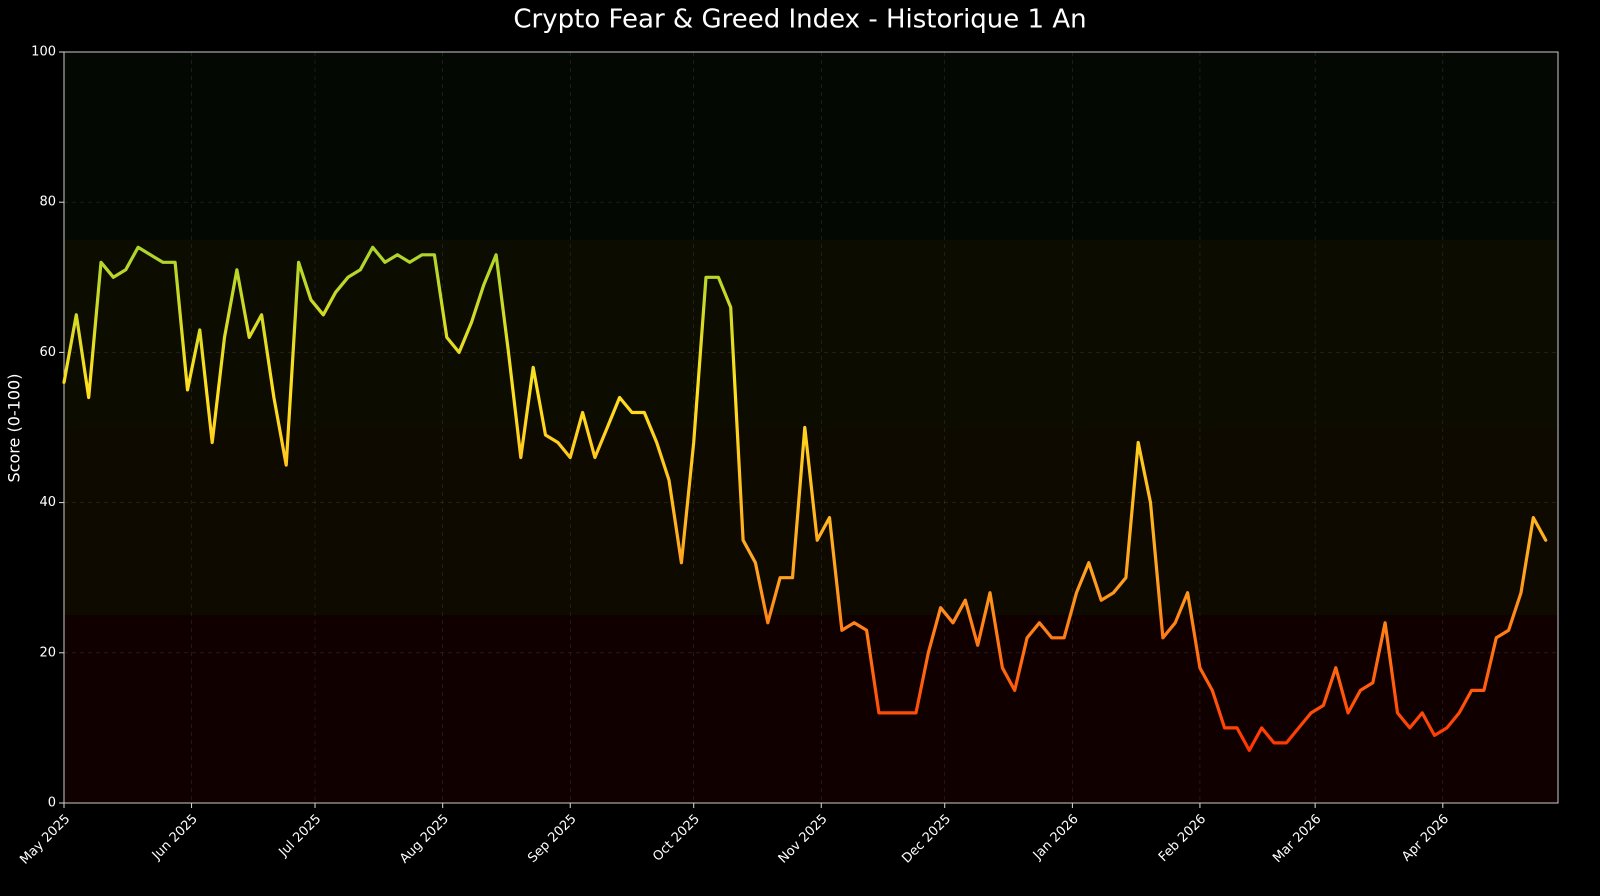  What do you see at coordinates (47, 502) in the screenshot?
I see `y-tick-label: 40` at bounding box center [47, 502].